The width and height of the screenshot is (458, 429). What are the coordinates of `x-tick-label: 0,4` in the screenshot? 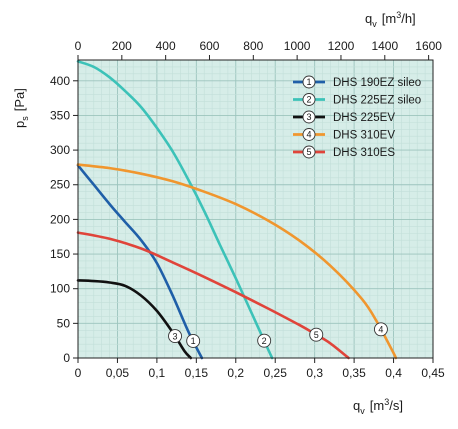 It's located at (393, 373).